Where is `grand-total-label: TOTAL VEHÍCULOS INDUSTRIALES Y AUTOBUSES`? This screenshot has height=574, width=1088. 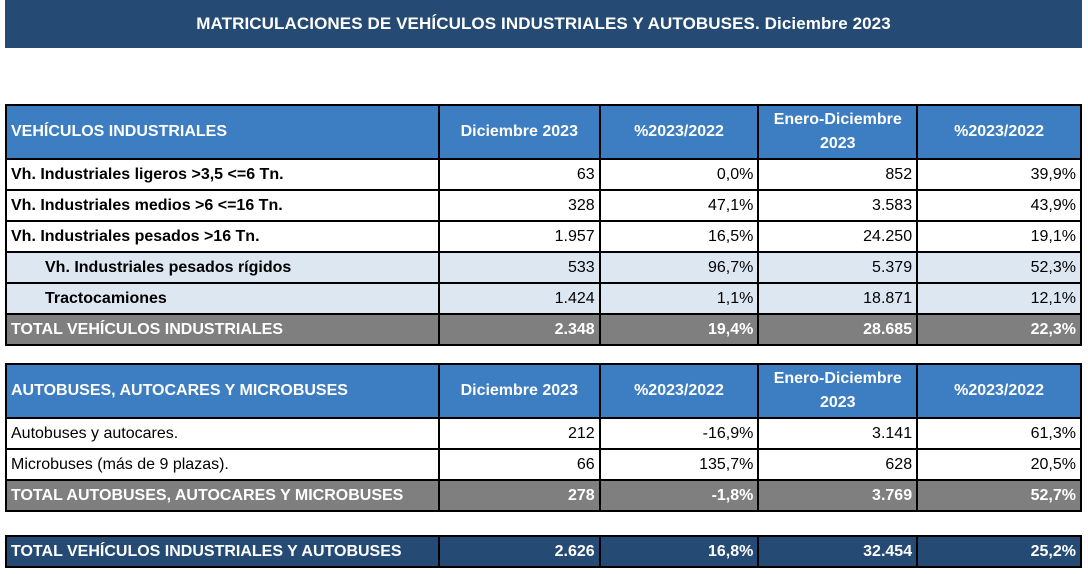 grand-total-label: TOTAL VEHÍCULOS INDUSTRIALES Y AUTOBUSES is located at coordinates (222, 551).